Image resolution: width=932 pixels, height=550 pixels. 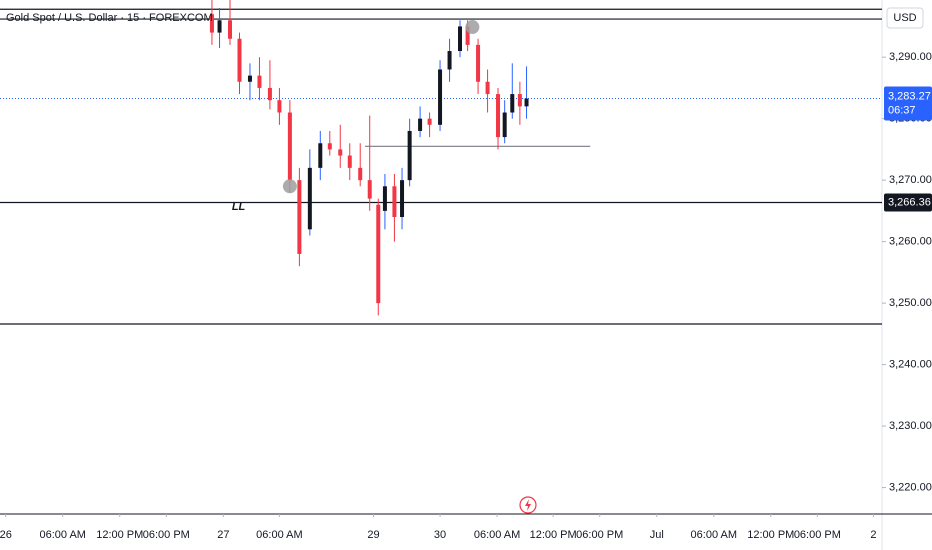 I want to click on x-tick-label: 29, so click(x=373, y=535).